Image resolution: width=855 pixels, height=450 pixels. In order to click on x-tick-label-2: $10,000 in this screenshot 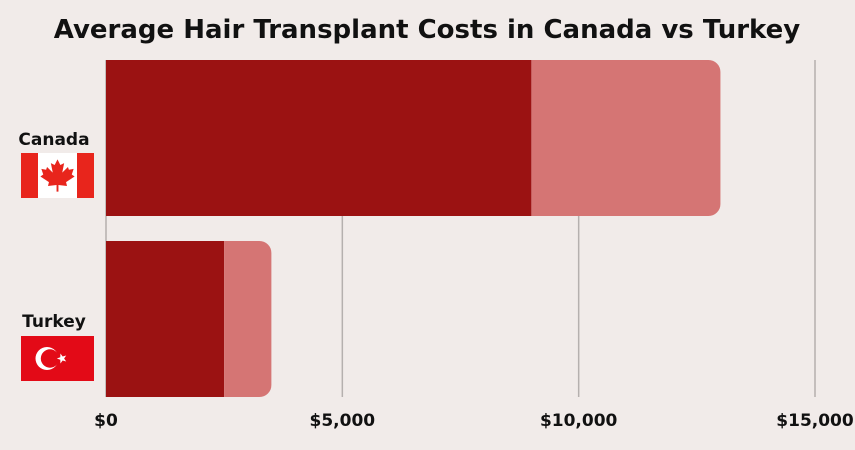, I will do `click(579, 421)`.